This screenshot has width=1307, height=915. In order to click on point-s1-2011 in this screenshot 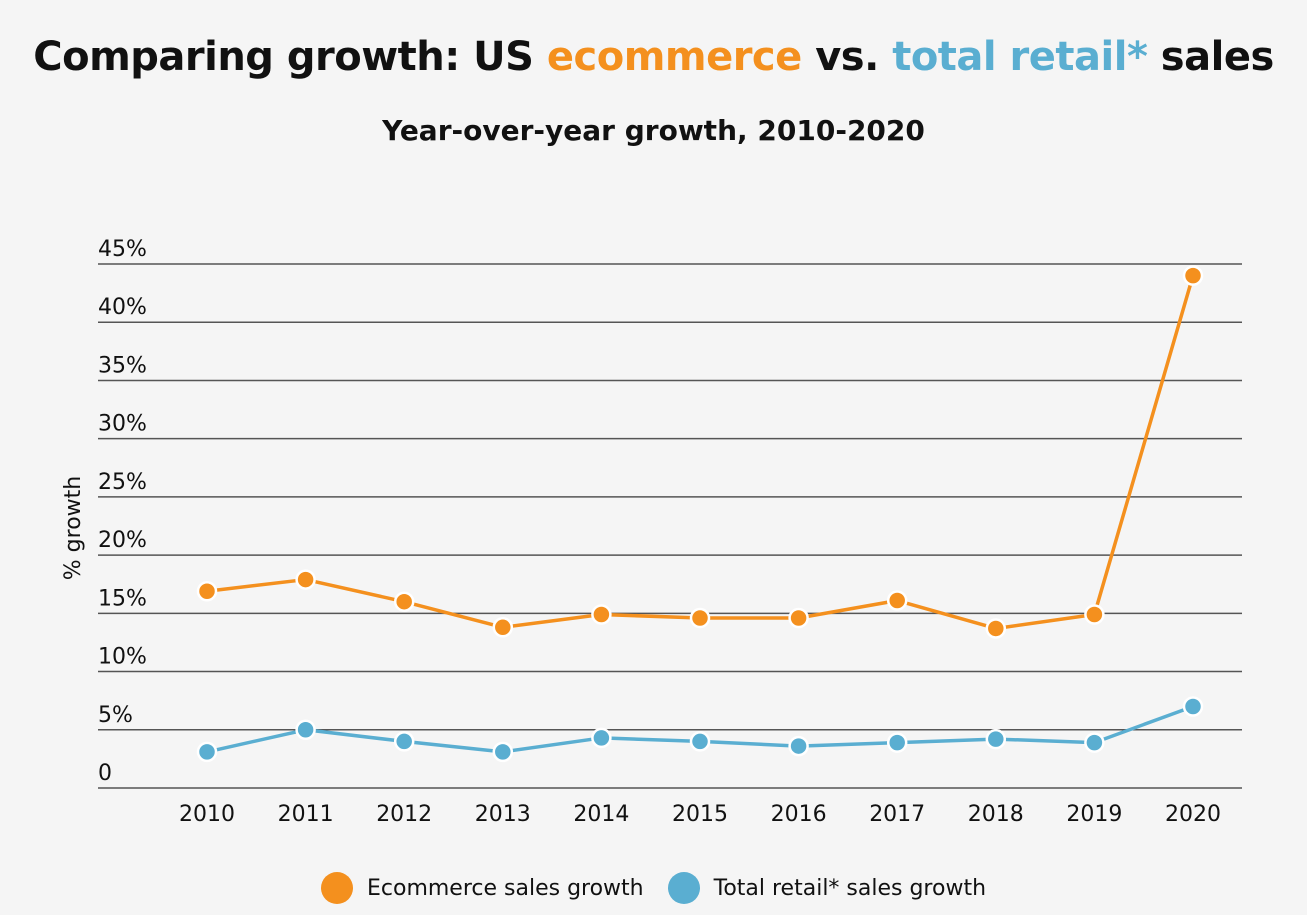, I will do `click(305, 730)`.